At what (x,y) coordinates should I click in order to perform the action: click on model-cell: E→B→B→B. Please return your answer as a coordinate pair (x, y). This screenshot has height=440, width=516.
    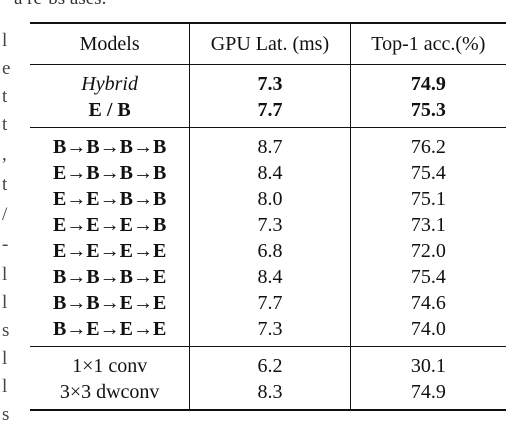
    Looking at the image, I should click on (110, 173).